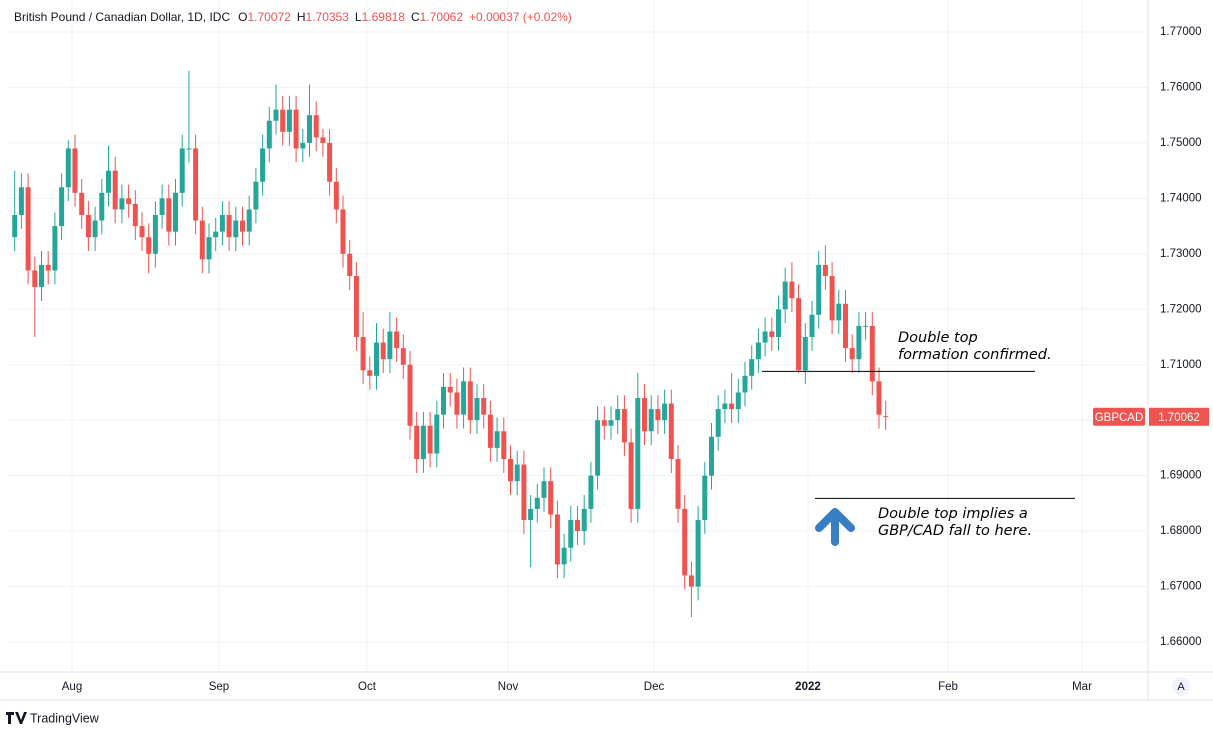  Describe the element at coordinates (65, 718) in the screenshot. I see `brand: TradingView` at that location.